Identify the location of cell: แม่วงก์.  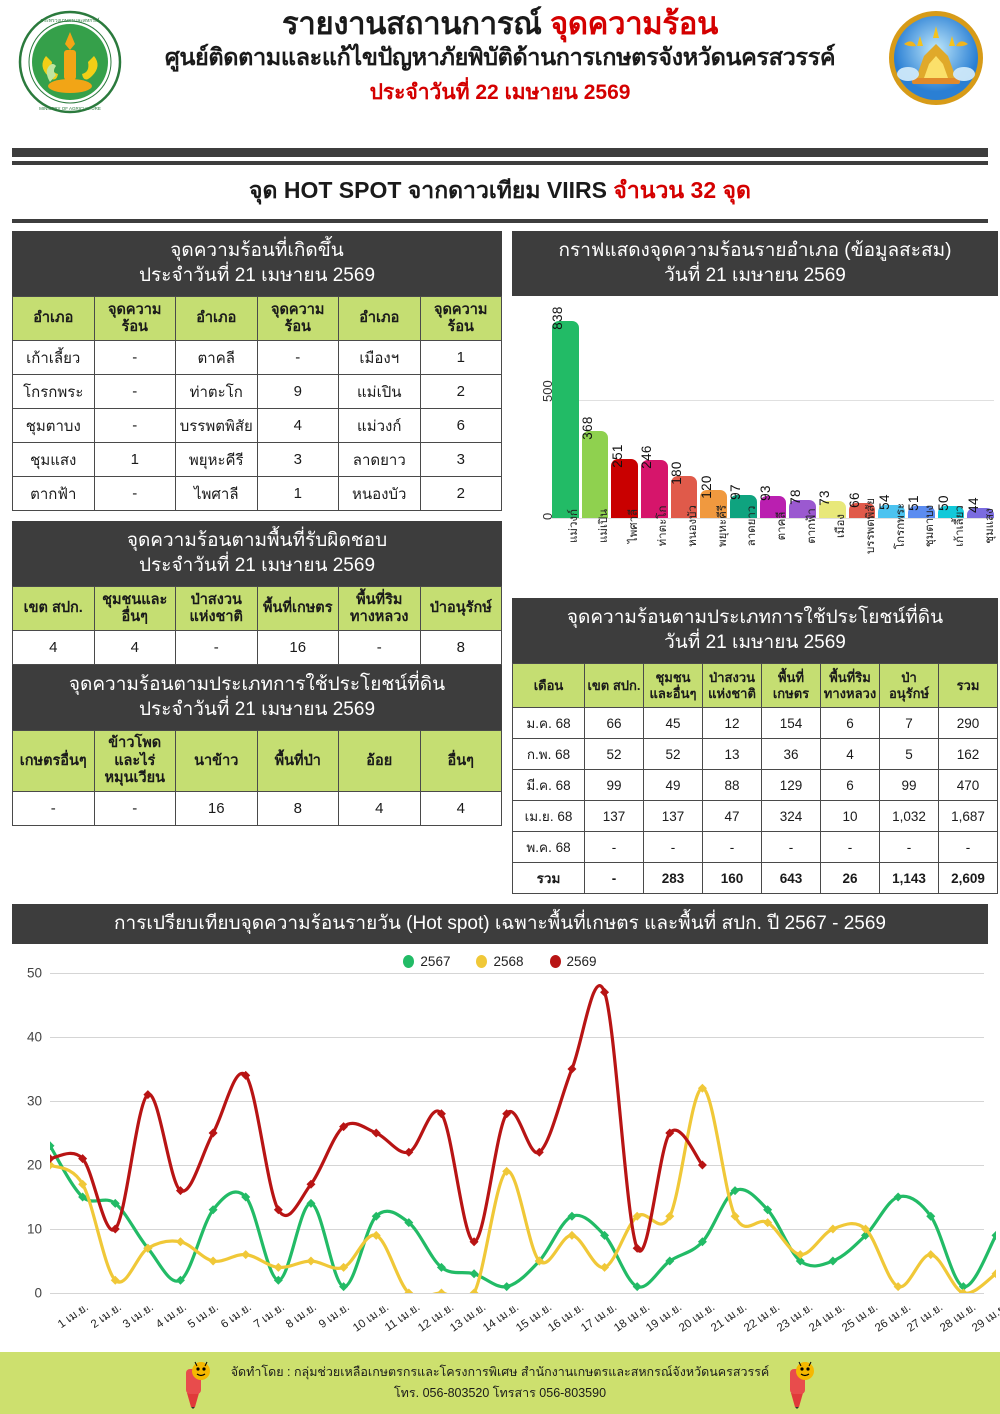
(379, 426).